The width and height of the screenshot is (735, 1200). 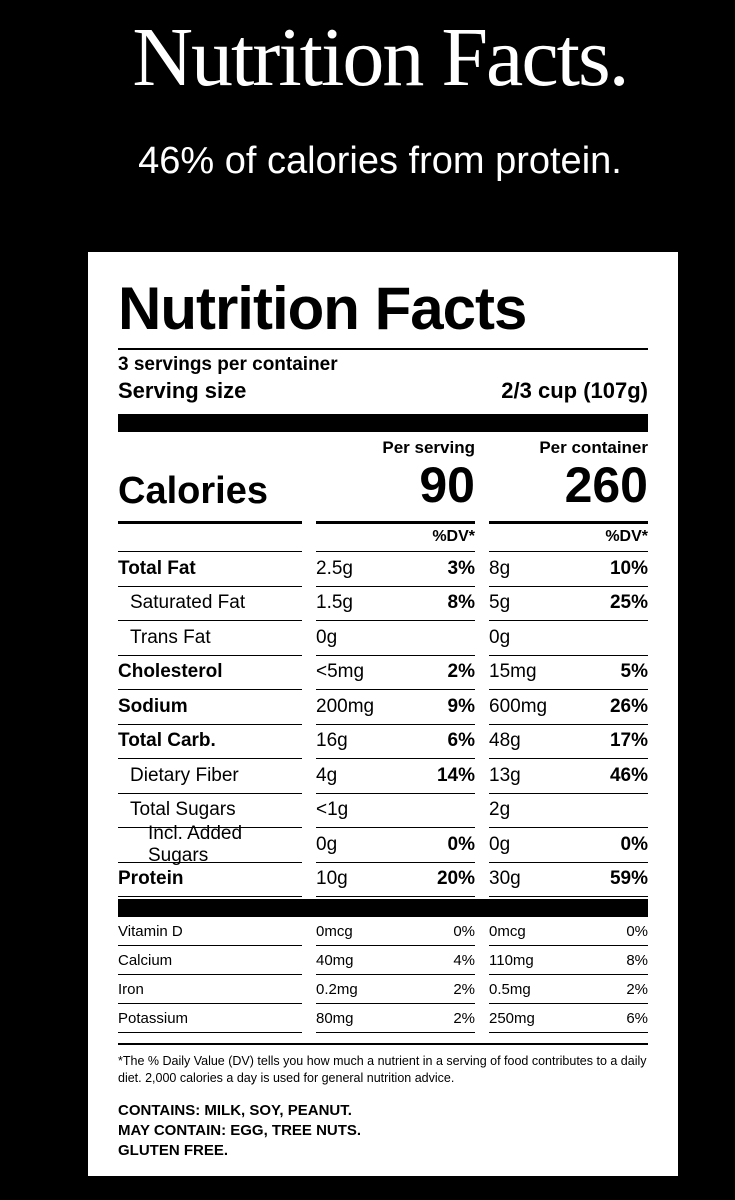 I want to click on nutrient-serving-cell: 4g 14%, so click(x=395, y=776).